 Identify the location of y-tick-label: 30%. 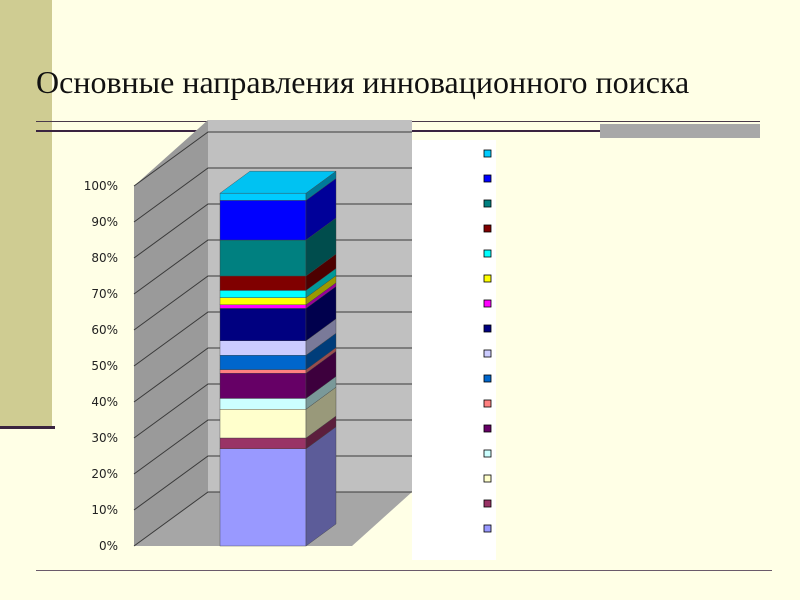
(104, 438).